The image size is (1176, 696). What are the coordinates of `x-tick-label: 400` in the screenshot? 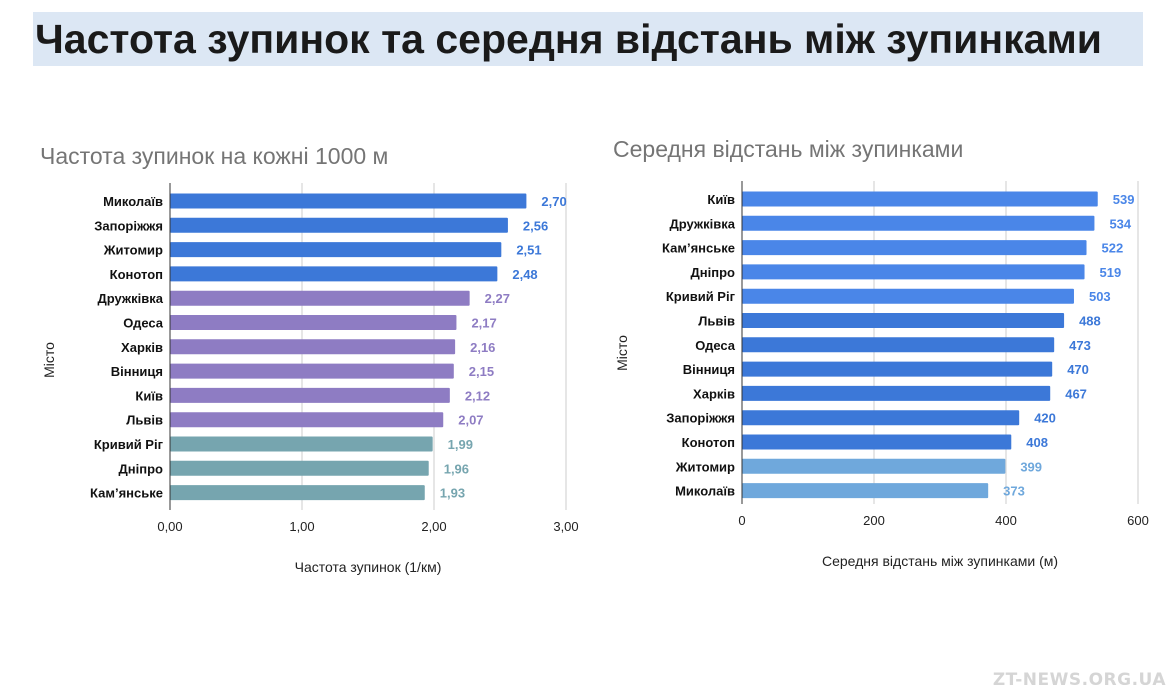 It's located at (1006, 520).